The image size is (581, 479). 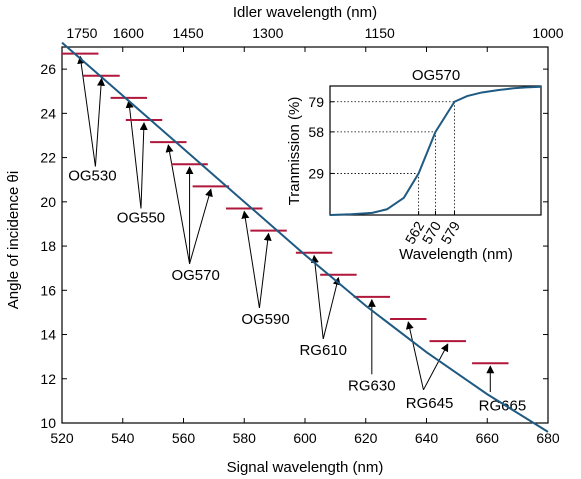 What do you see at coordinates (548, 438) in the screenshot?
I see `main-x-tick-label: 680` at bounding box center [548, 438].